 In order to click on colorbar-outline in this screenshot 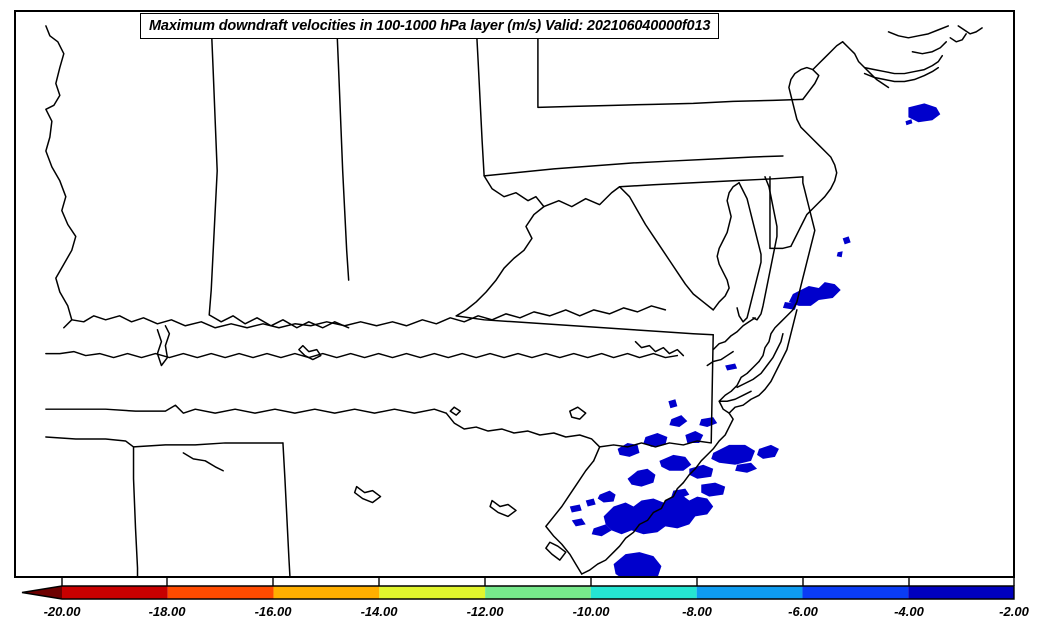, I will do `click(518, 592)`.